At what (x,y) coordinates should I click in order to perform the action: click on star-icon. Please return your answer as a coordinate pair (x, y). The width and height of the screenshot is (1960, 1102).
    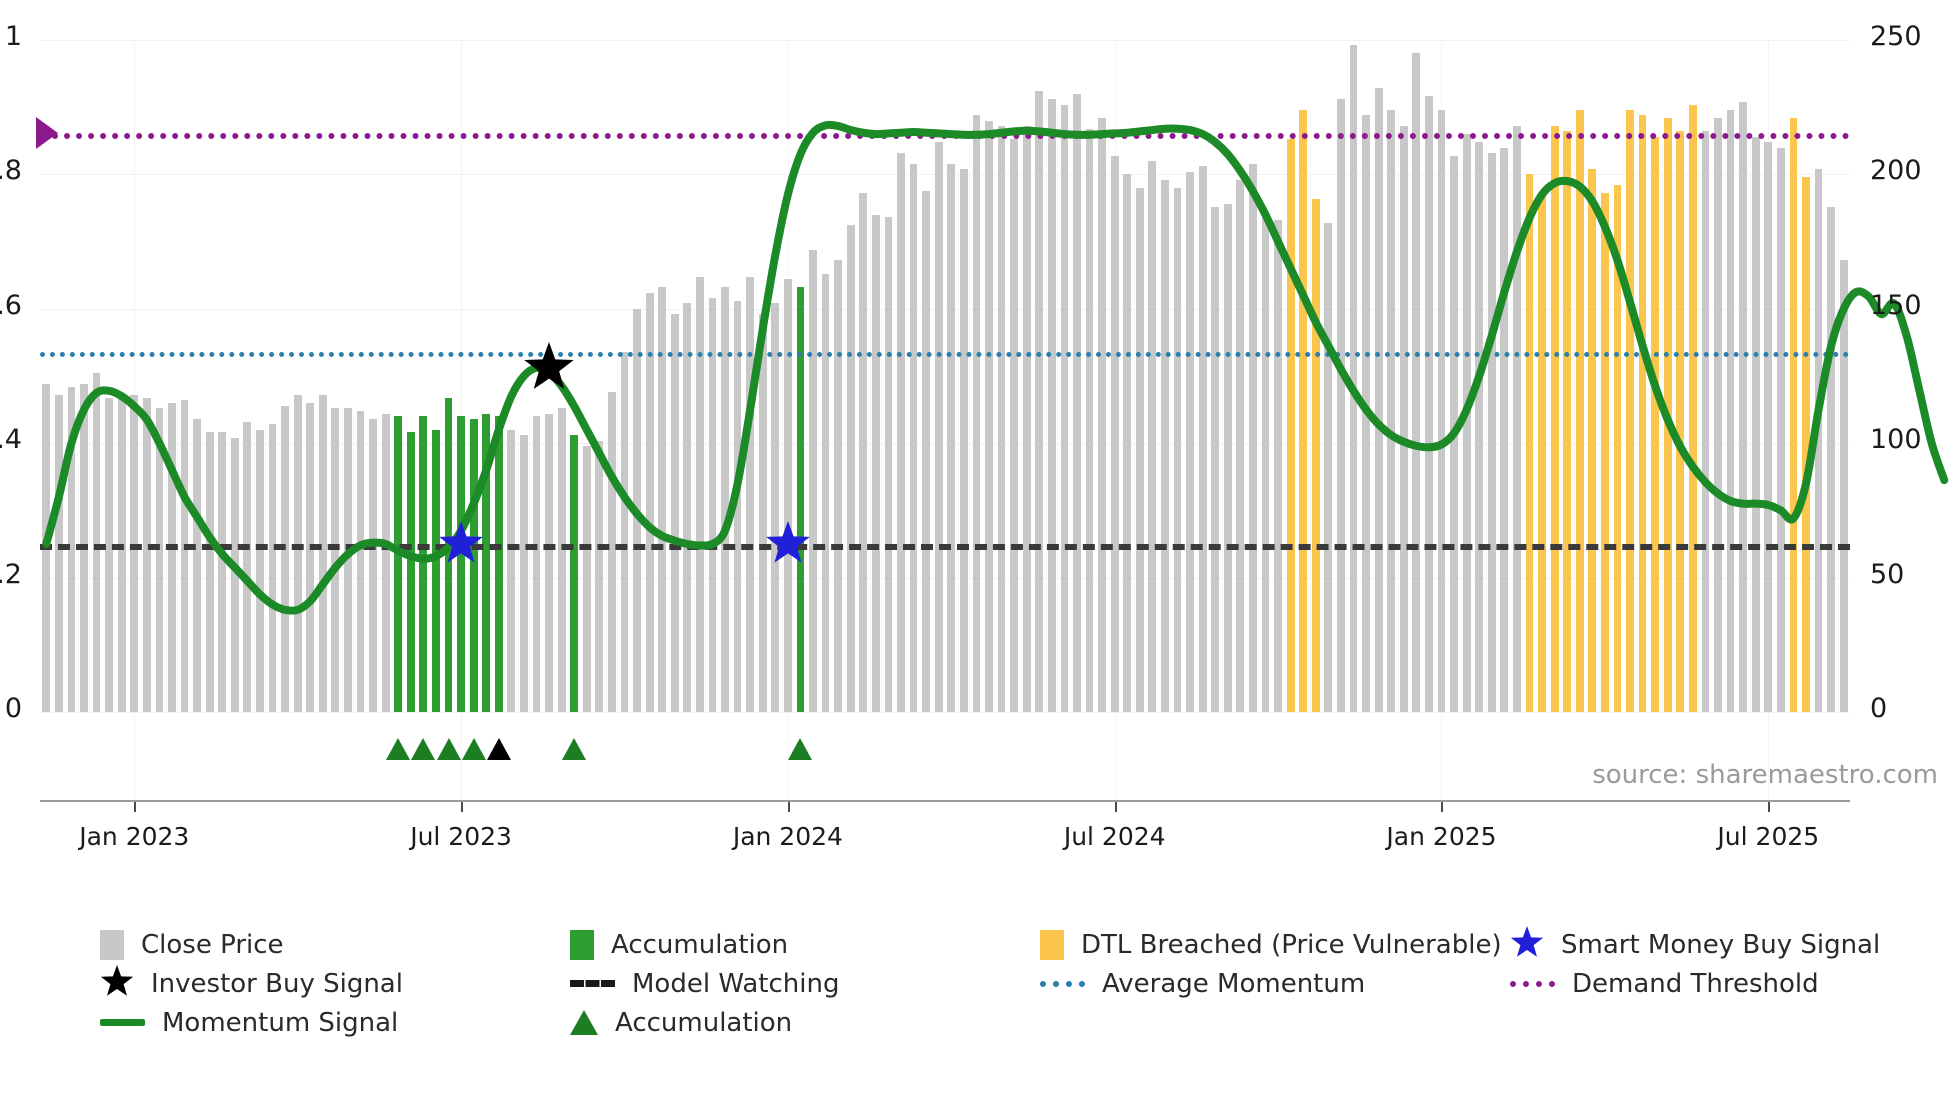
    Looking at the image, I should click on (117, 980).